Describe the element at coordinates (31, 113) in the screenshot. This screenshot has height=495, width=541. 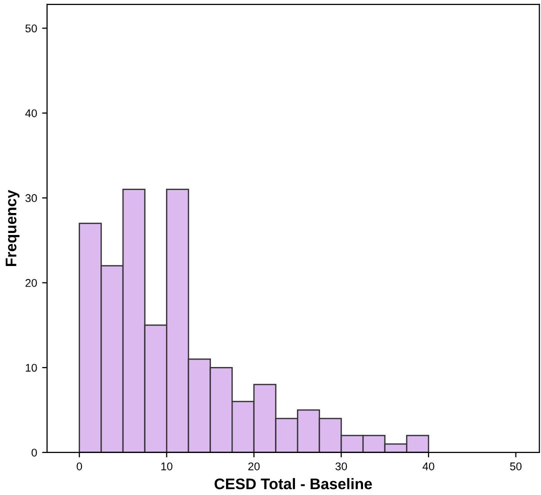
I see `y-tick-label: 40` at that location.